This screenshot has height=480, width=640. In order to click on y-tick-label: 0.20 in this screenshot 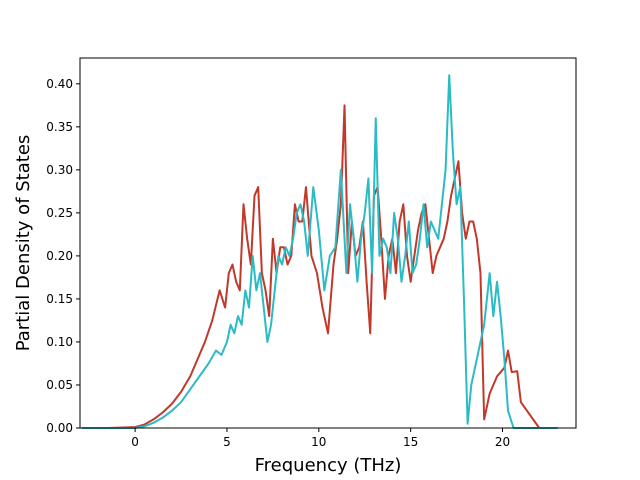, I will do `click(59, 256)`.